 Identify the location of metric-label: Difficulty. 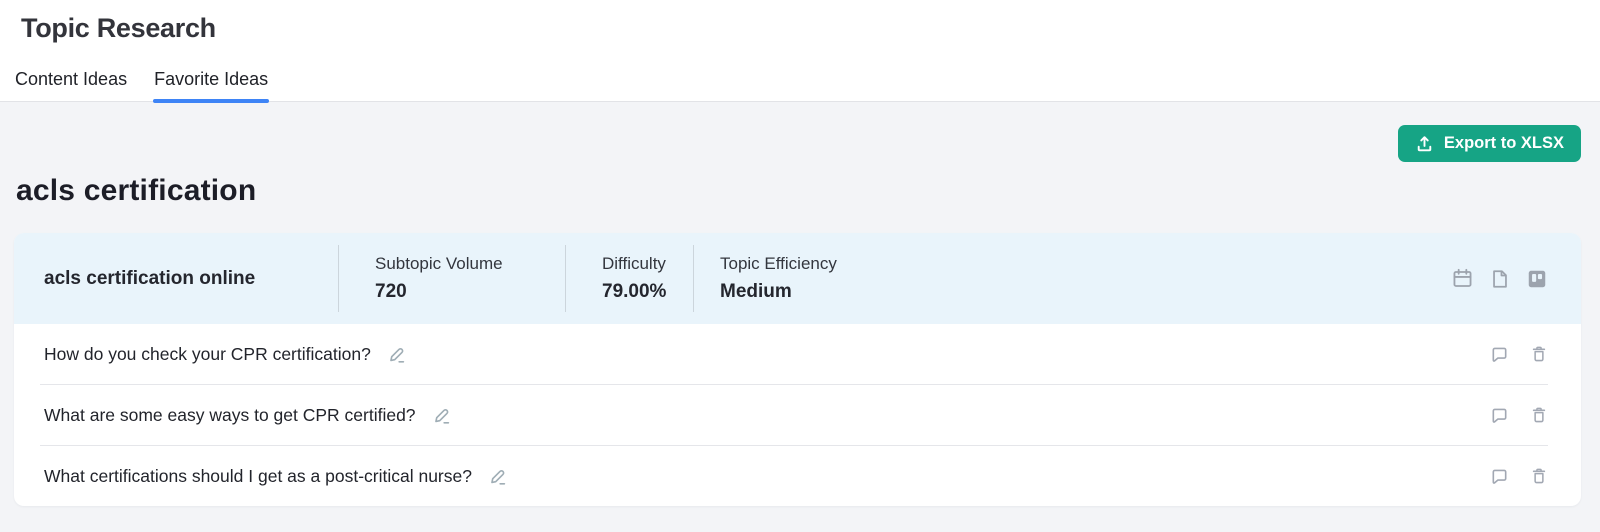
(634, 263).